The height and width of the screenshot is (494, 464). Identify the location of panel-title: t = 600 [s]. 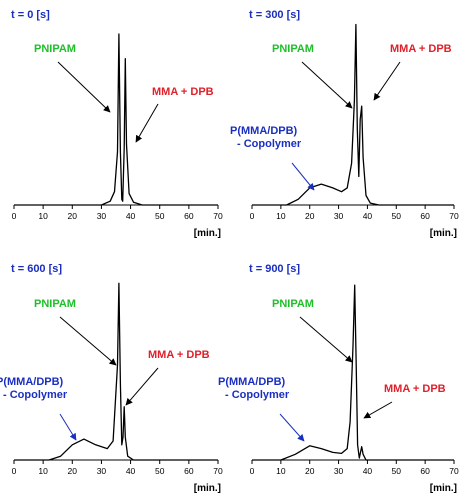
(36, 269).